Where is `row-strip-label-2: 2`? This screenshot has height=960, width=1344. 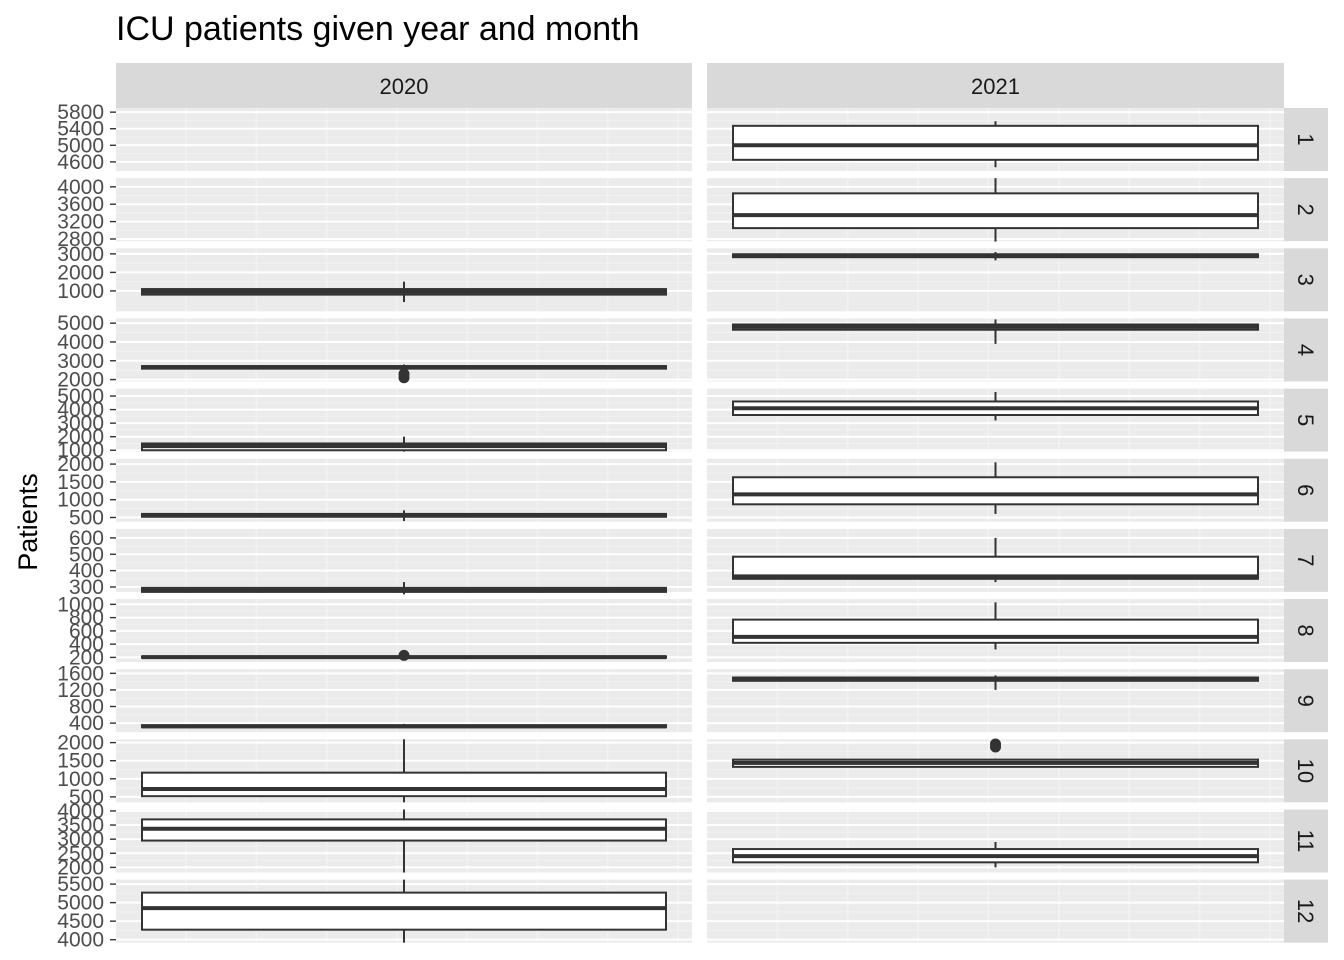
row-strip-label-2: 2 is located at coordinates (1305, 210).